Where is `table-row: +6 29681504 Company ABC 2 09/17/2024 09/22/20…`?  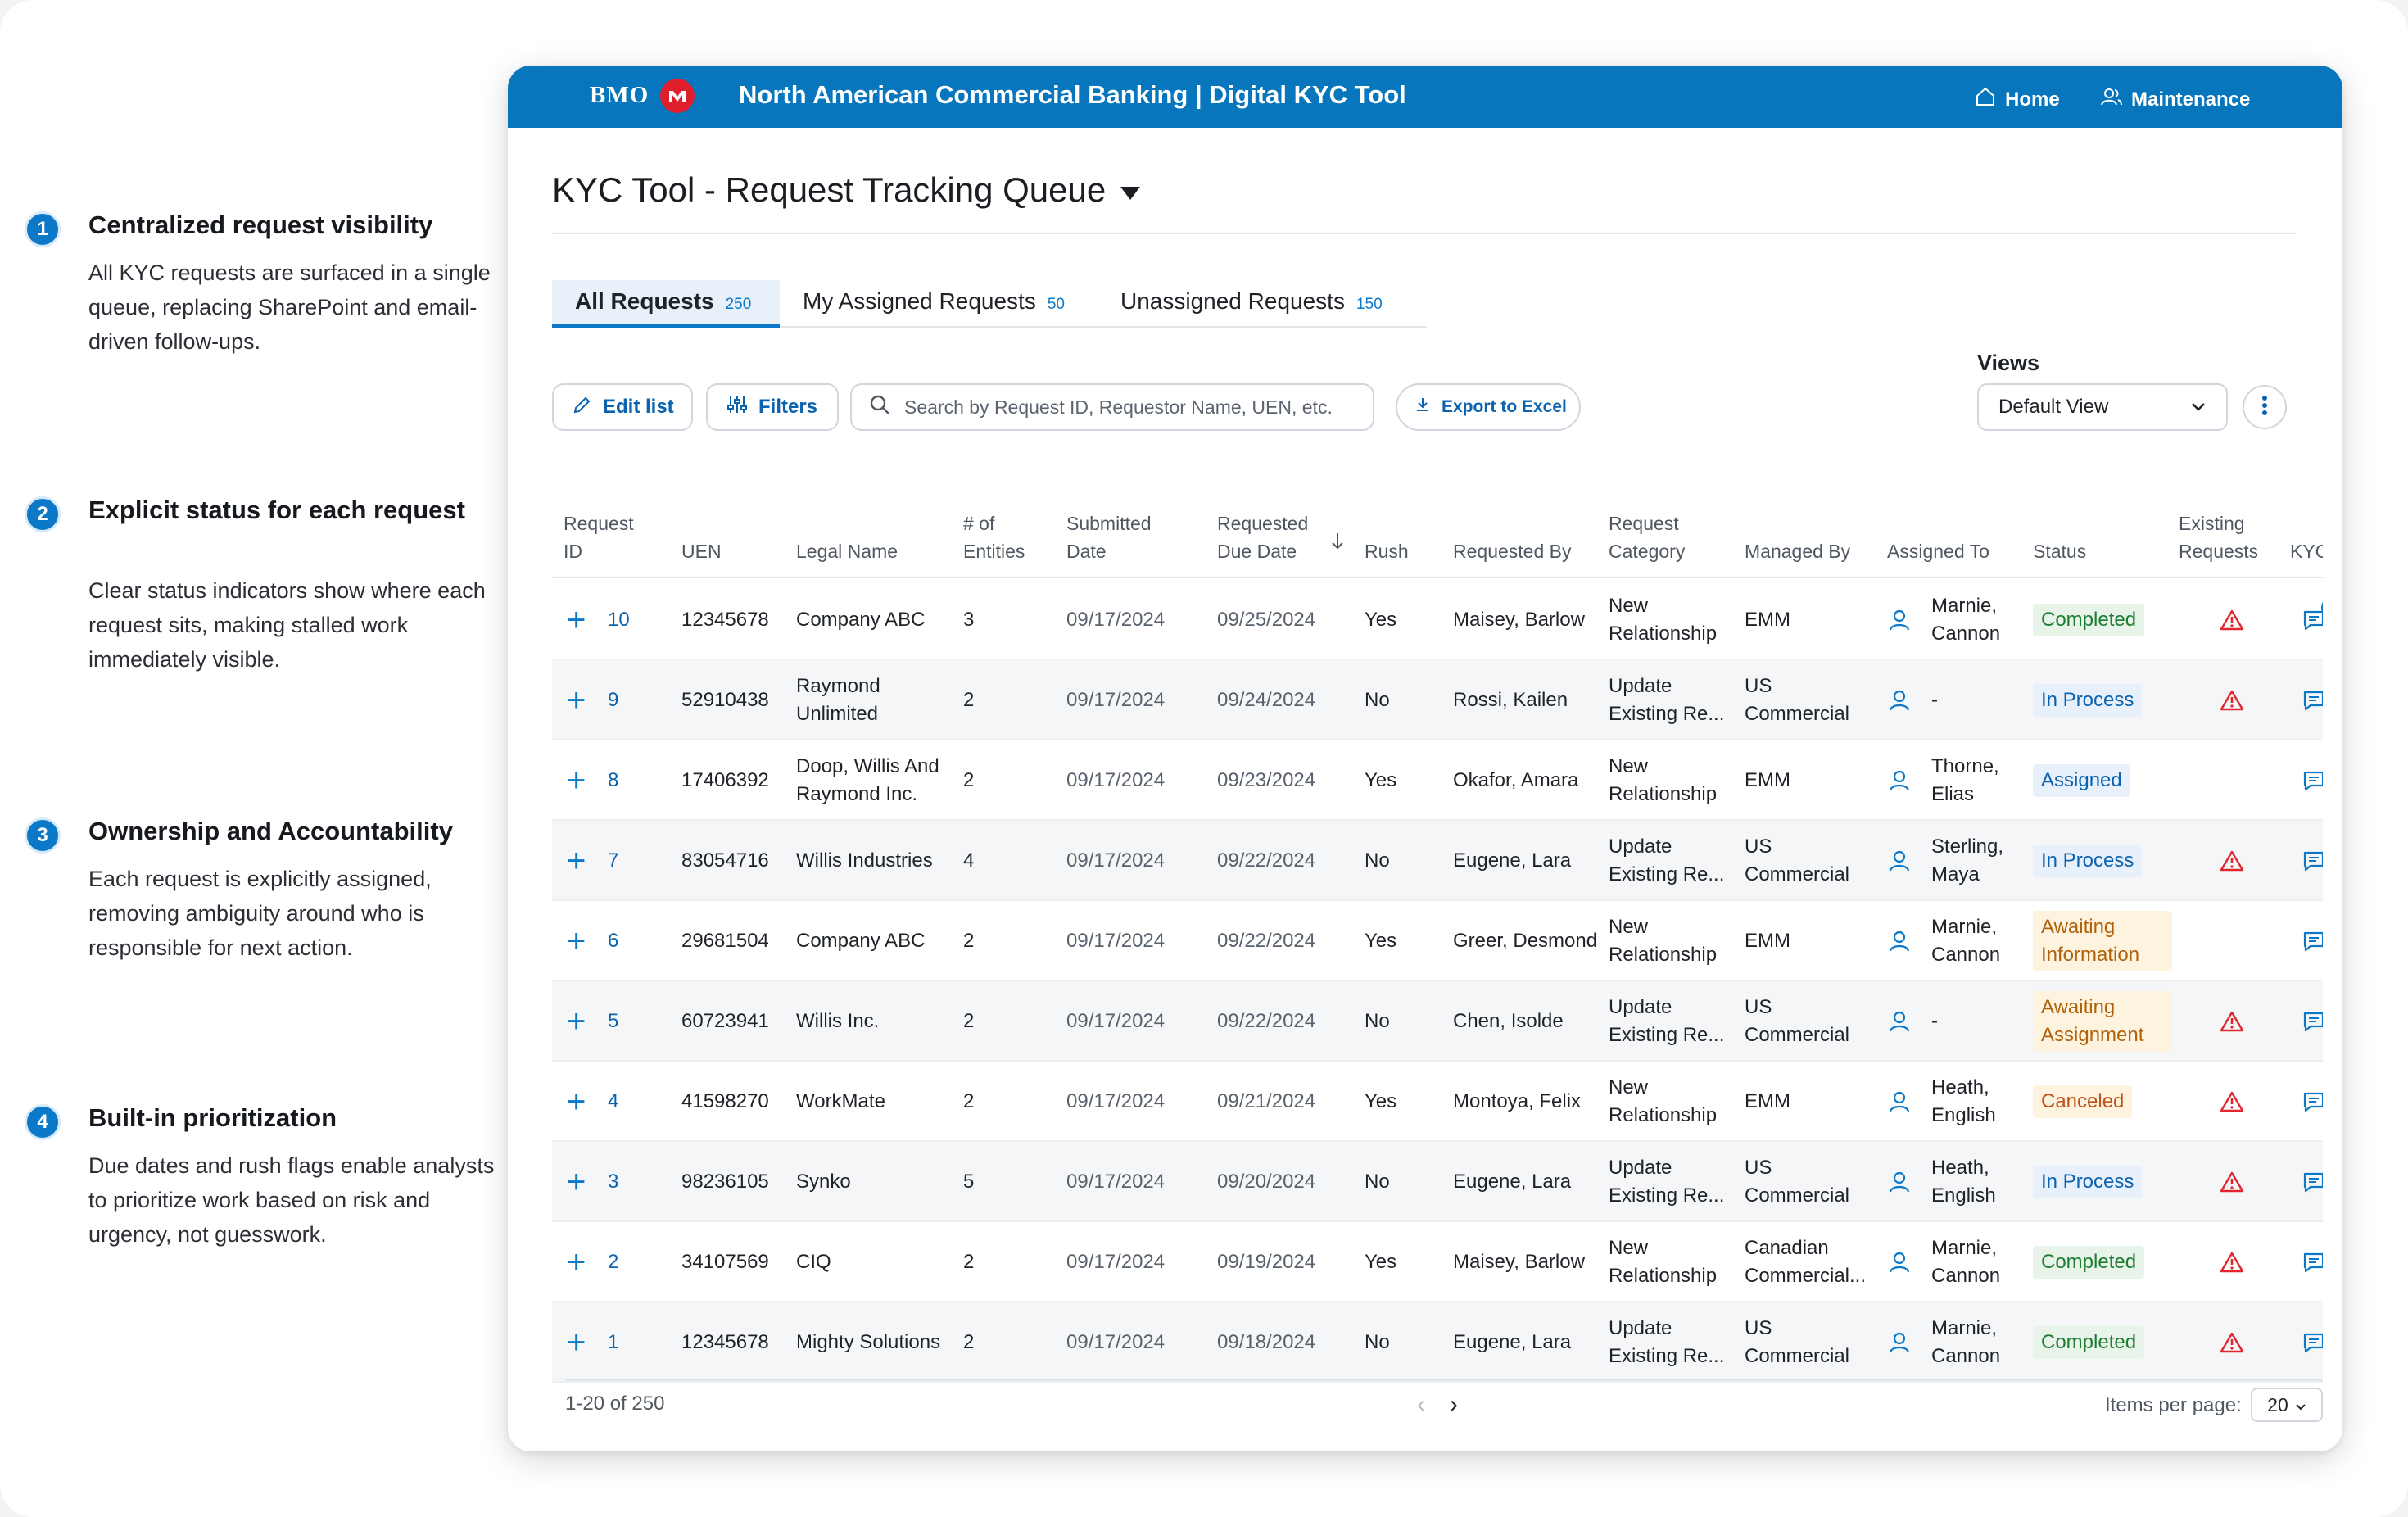
table-row: +6 29681504 Company ABC 2 09/17/2024 09/22/20… is located at coordinates (1437, 941).